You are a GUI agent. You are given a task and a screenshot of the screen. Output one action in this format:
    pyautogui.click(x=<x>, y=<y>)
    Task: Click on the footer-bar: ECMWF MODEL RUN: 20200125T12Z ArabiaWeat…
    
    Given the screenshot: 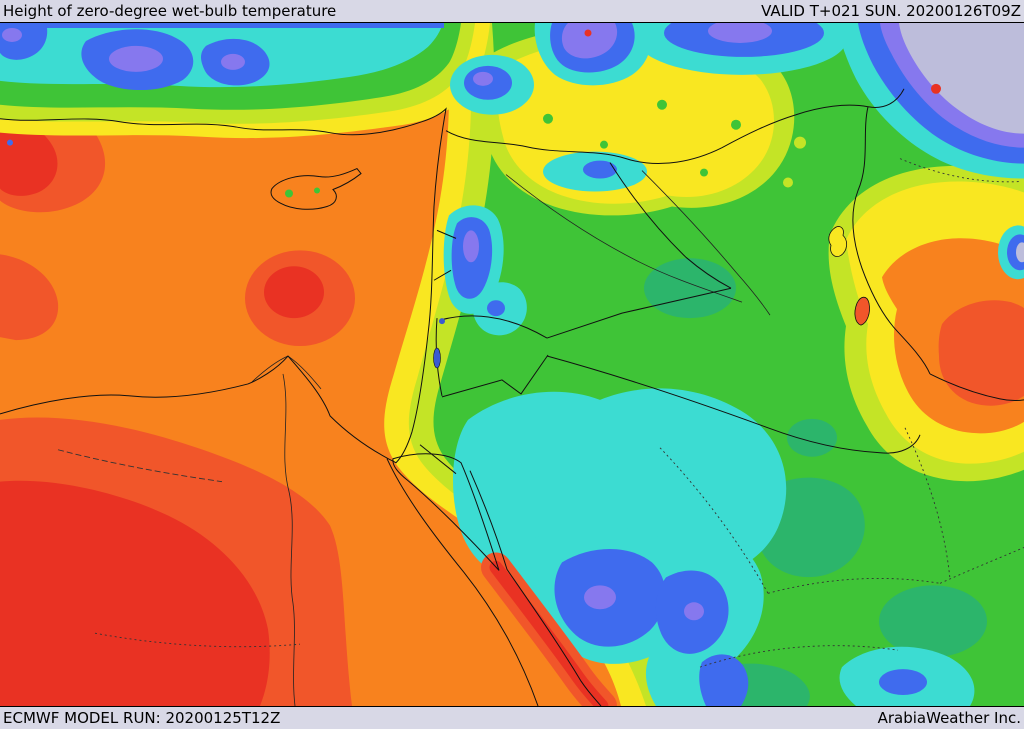 What is the action you would take?
    pyautogui.click(x=512, y=718)
    